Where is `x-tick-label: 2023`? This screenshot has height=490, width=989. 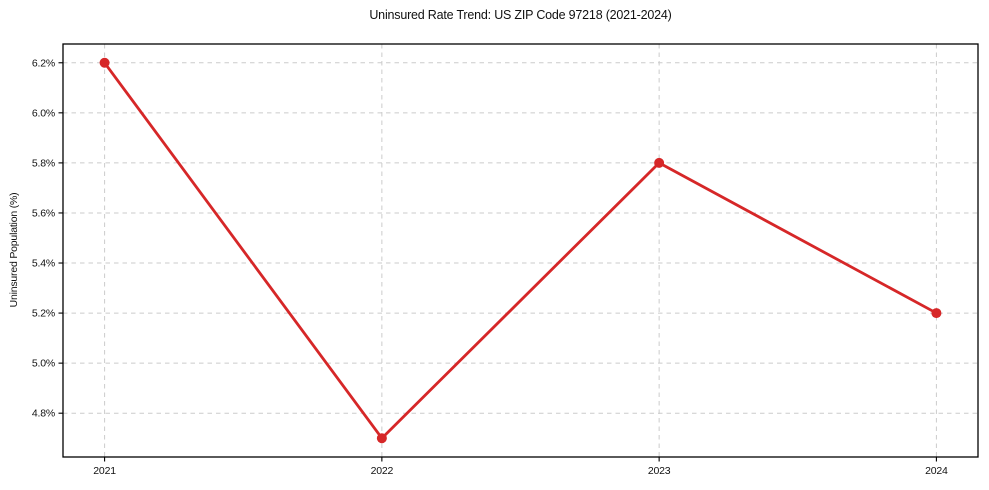
x-tick-label: 2023 is located at coordinates (659, 471).